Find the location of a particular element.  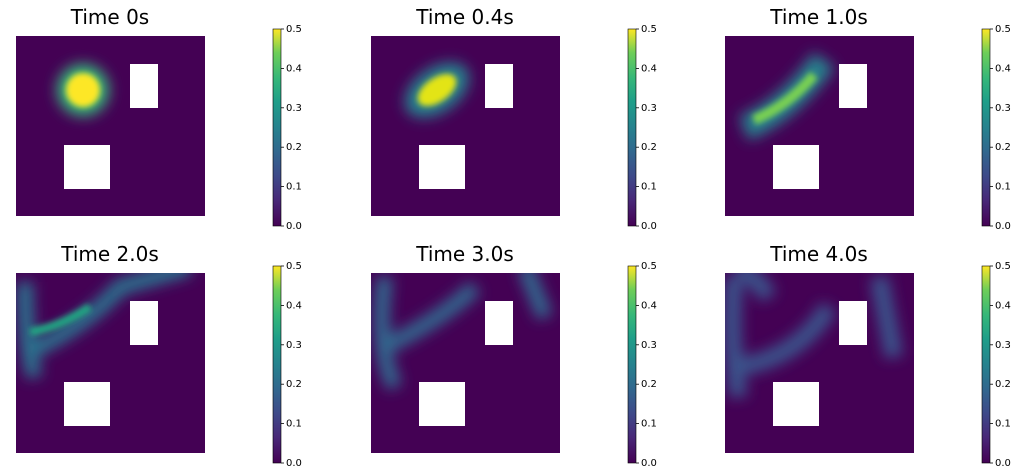

panel-title: Time 4.0s is located at coordinates (818, 254).